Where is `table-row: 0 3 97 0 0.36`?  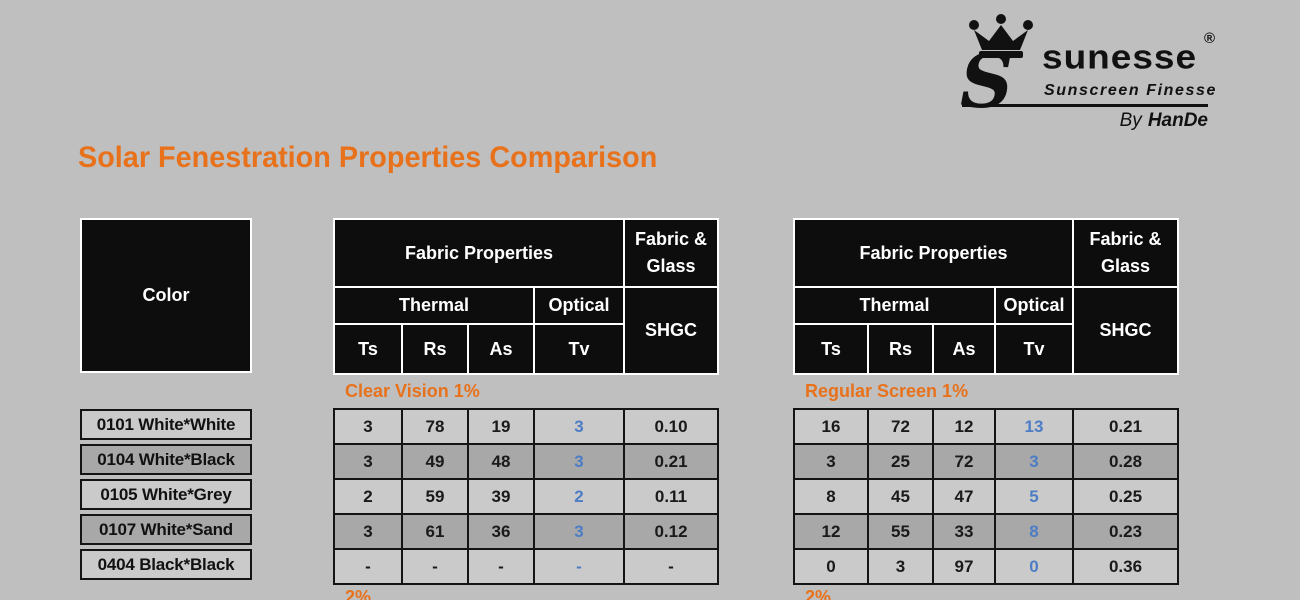
table-row: 0 3 97 0 0.36 is located at coordinates (986, 566).